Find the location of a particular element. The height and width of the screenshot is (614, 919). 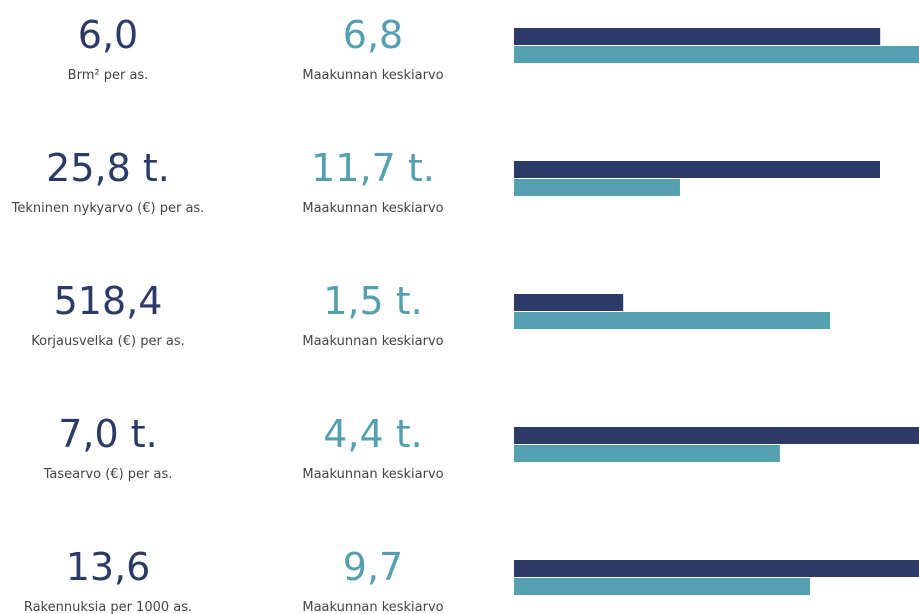

kpi-value: 6,0 is located at coordinates (108, 35).